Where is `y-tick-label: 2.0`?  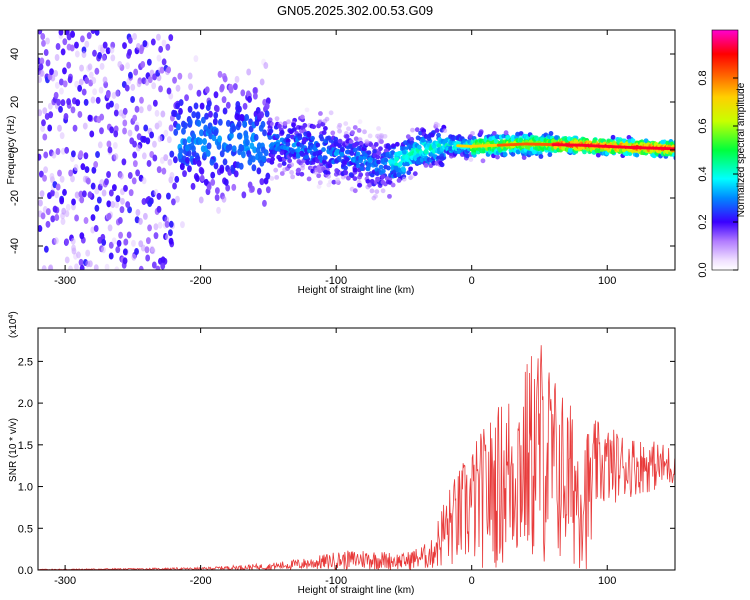
y-tick-label: 2.0 is located at coordinates (25, 404).